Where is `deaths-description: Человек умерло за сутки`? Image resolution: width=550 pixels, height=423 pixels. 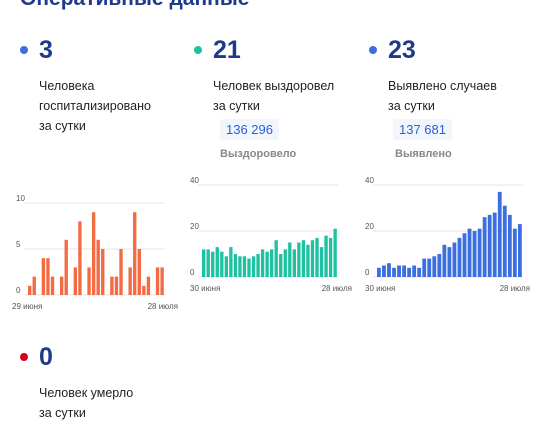
deaths-description: Человек умерло за сутки is located at coordinates (86, 403).